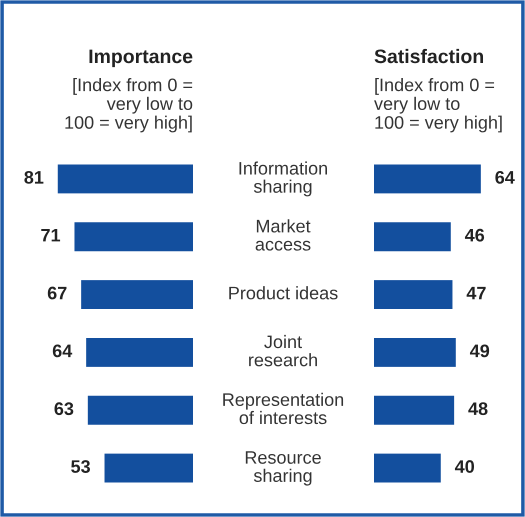 The height and width of the screenshot is (517, 525). Describe the element at coordinates (141, 59) in the screenshot. I see `chart-title: Importance` at that location.